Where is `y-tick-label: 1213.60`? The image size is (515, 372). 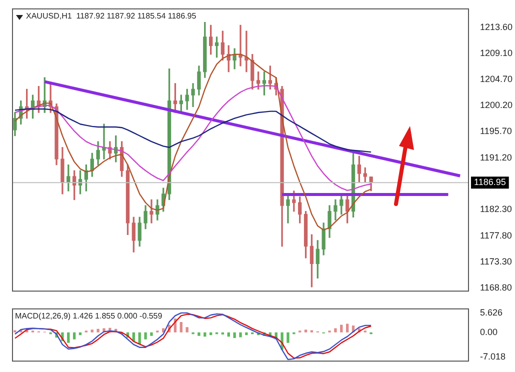
y-tick-label: 1213.60 is located at coordinates (496, 27).